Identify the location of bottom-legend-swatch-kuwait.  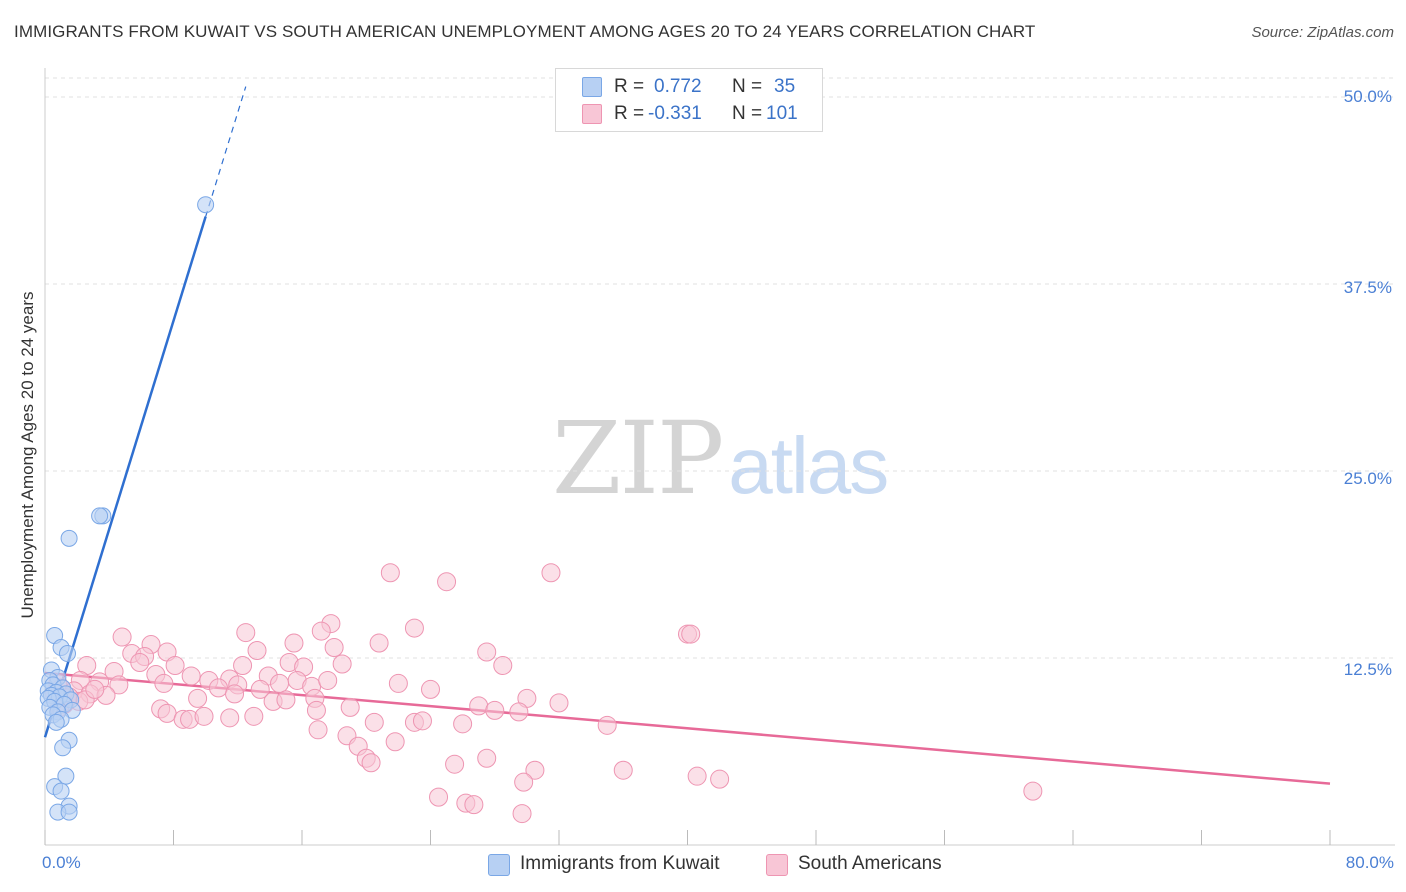
(499, 865).